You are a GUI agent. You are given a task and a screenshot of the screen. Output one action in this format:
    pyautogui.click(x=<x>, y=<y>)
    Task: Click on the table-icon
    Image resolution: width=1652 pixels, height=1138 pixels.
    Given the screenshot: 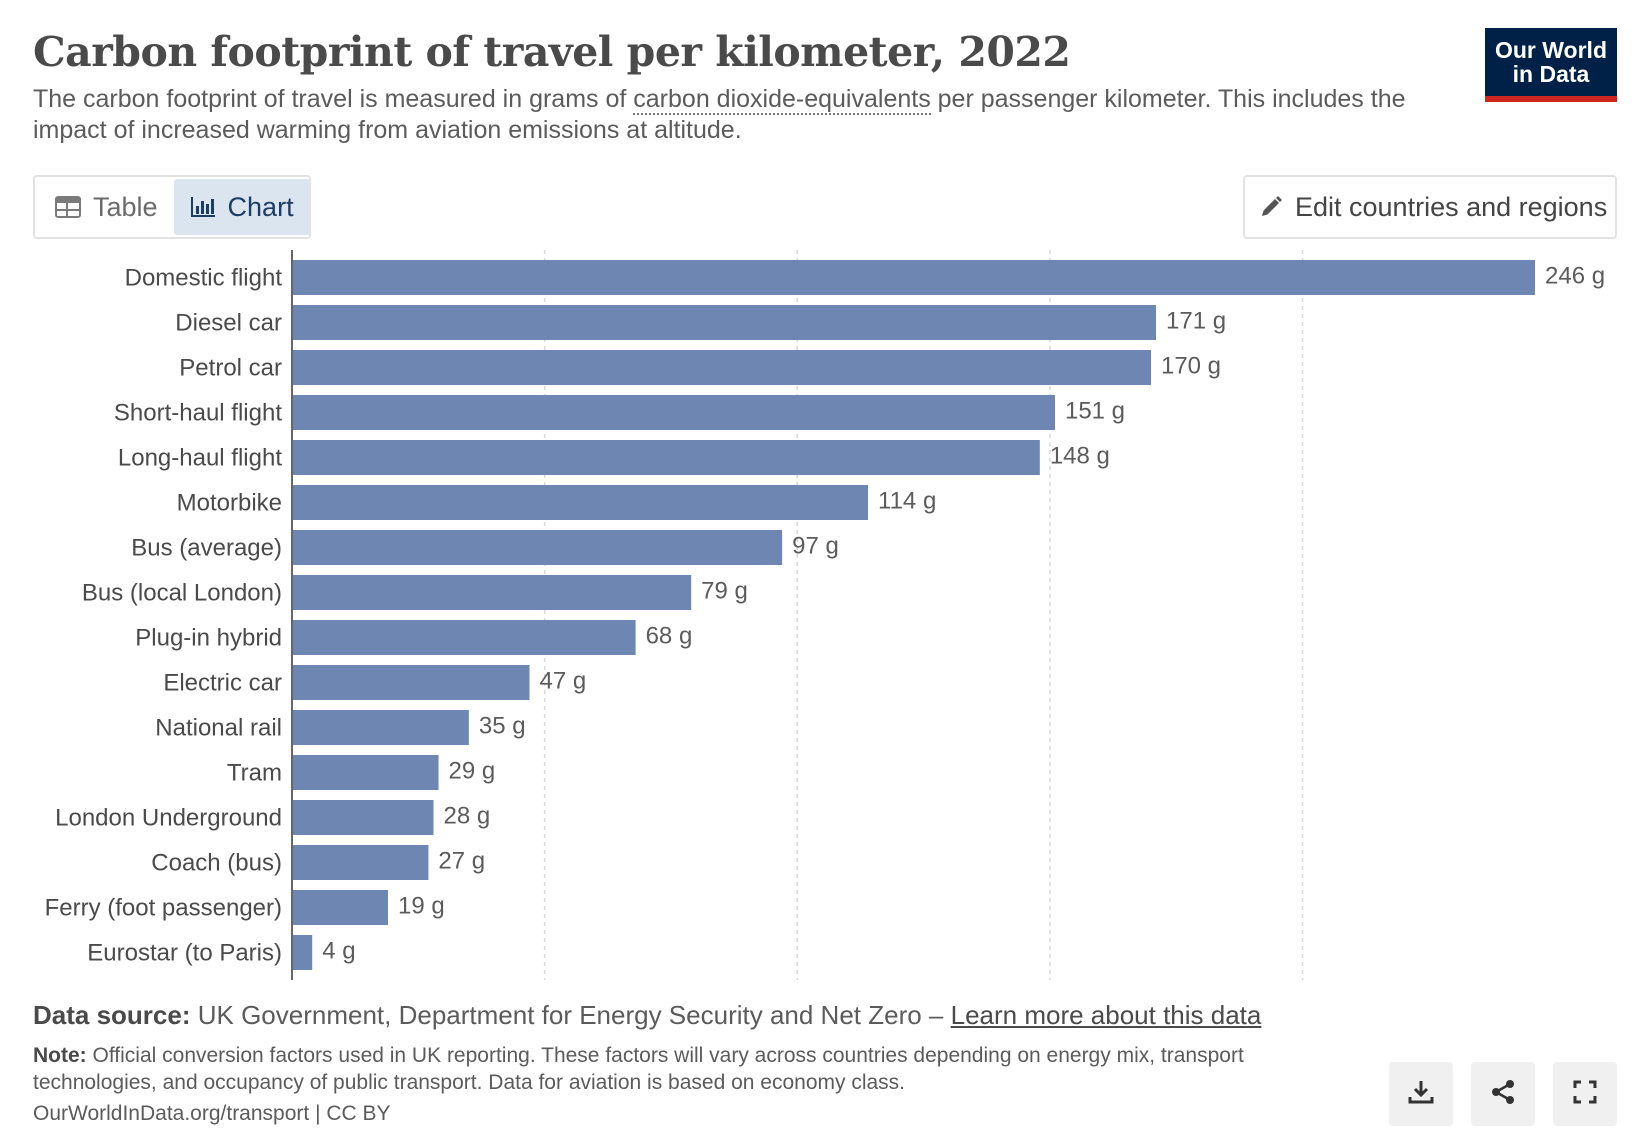 What is the action you would take?
    pyautogui.click(x=68, y=207)
    